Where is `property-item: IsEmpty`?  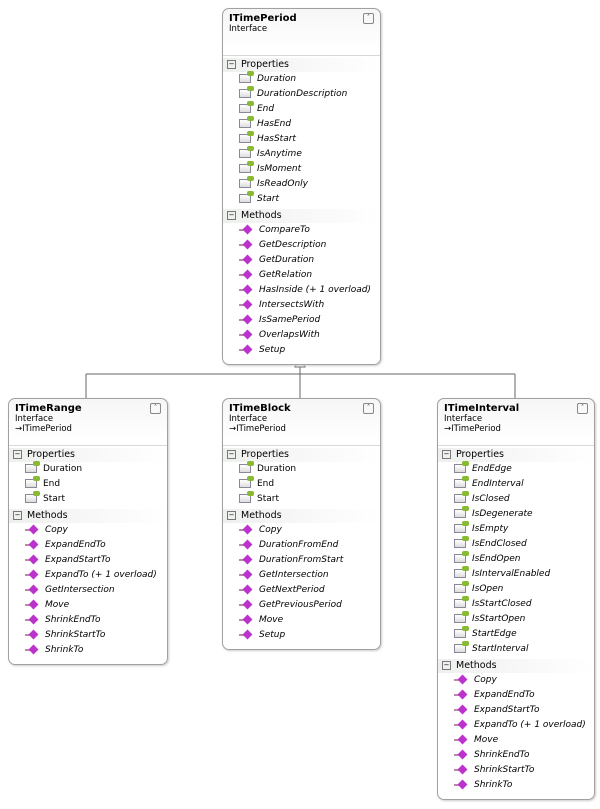 property-item: IsEmpty is located at coordinates (516, 529).